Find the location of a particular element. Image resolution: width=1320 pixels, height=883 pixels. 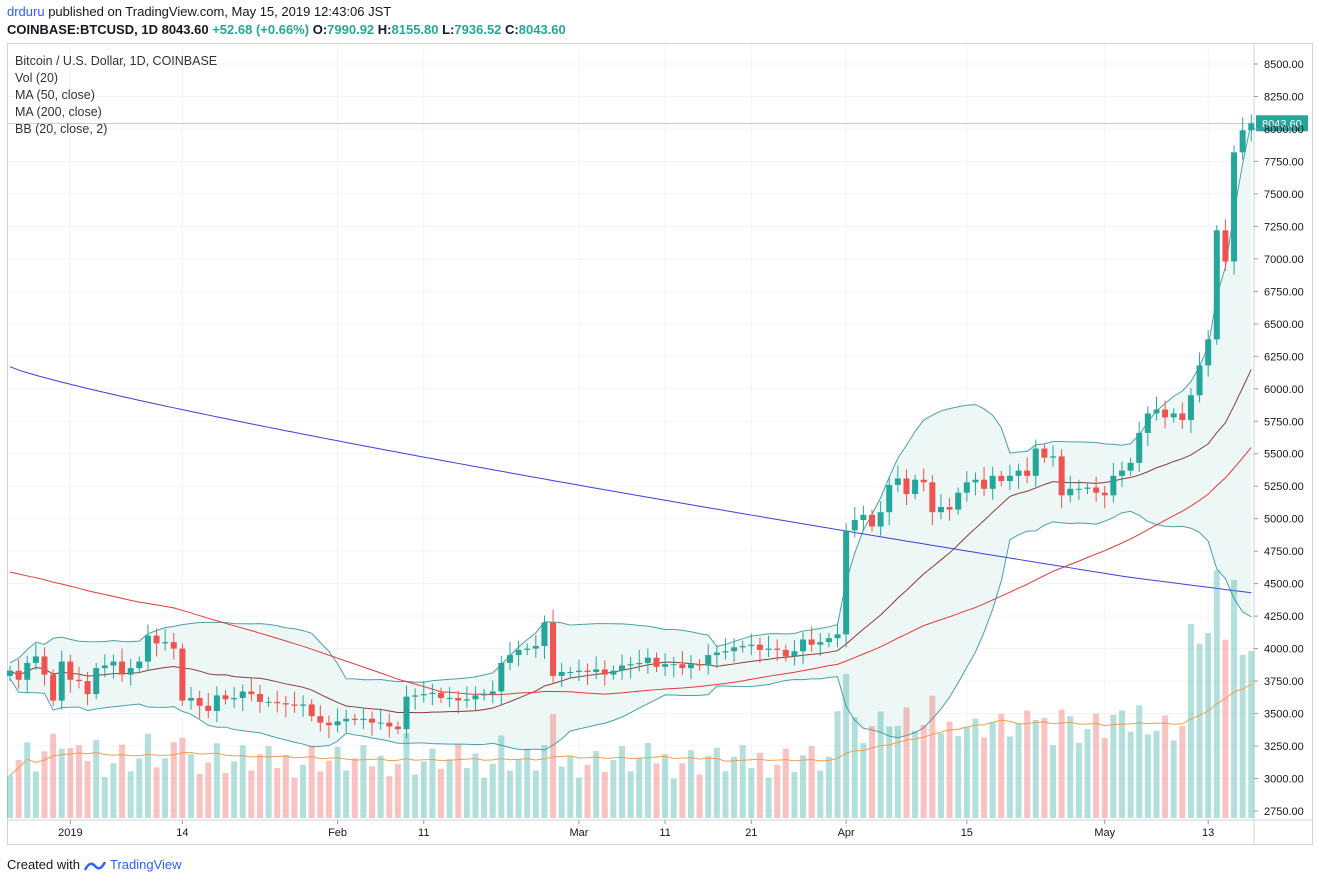

y-tick-label: 4000.00 is located at coordinates (1284, 650).